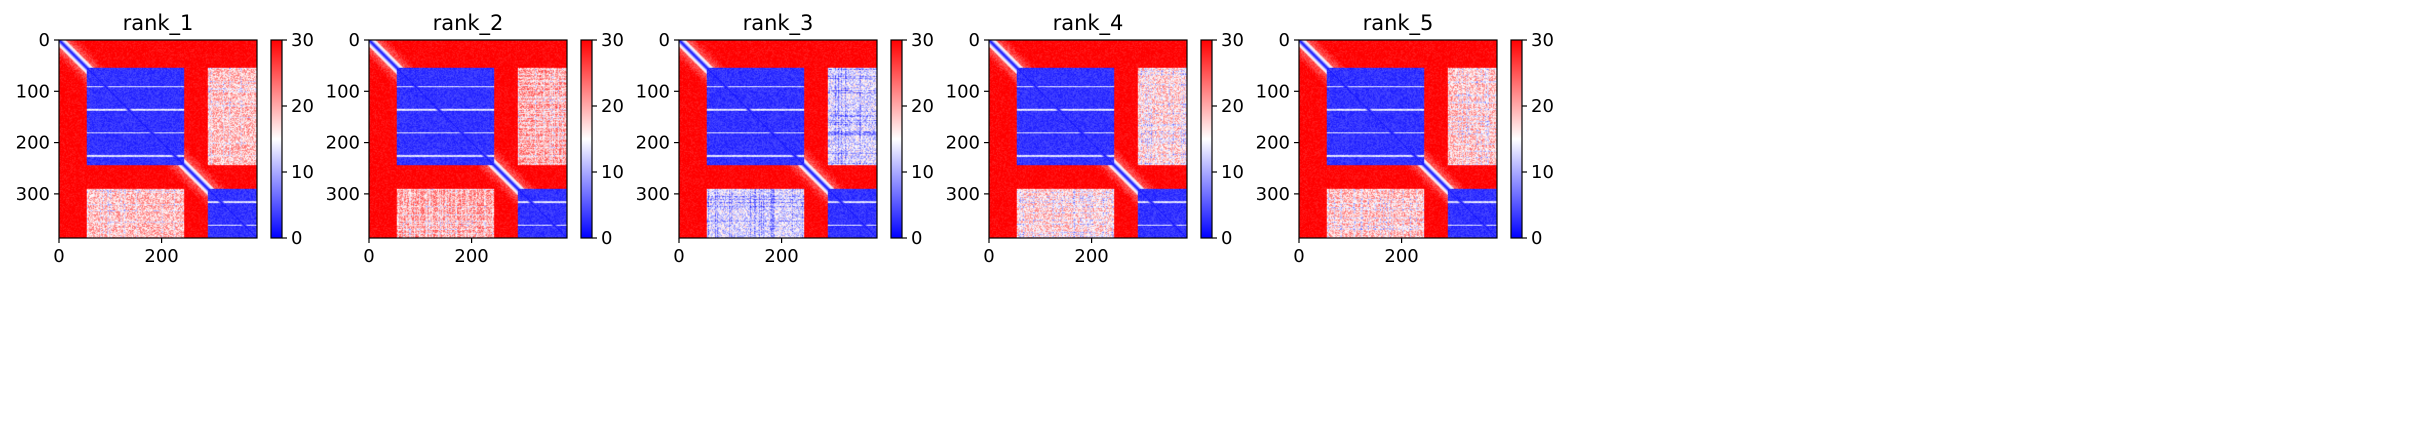  I want to click on heatmap-panel-4: rank_4 0 200 0 100 200 300 0 10 20 30, so click(1095, 139).